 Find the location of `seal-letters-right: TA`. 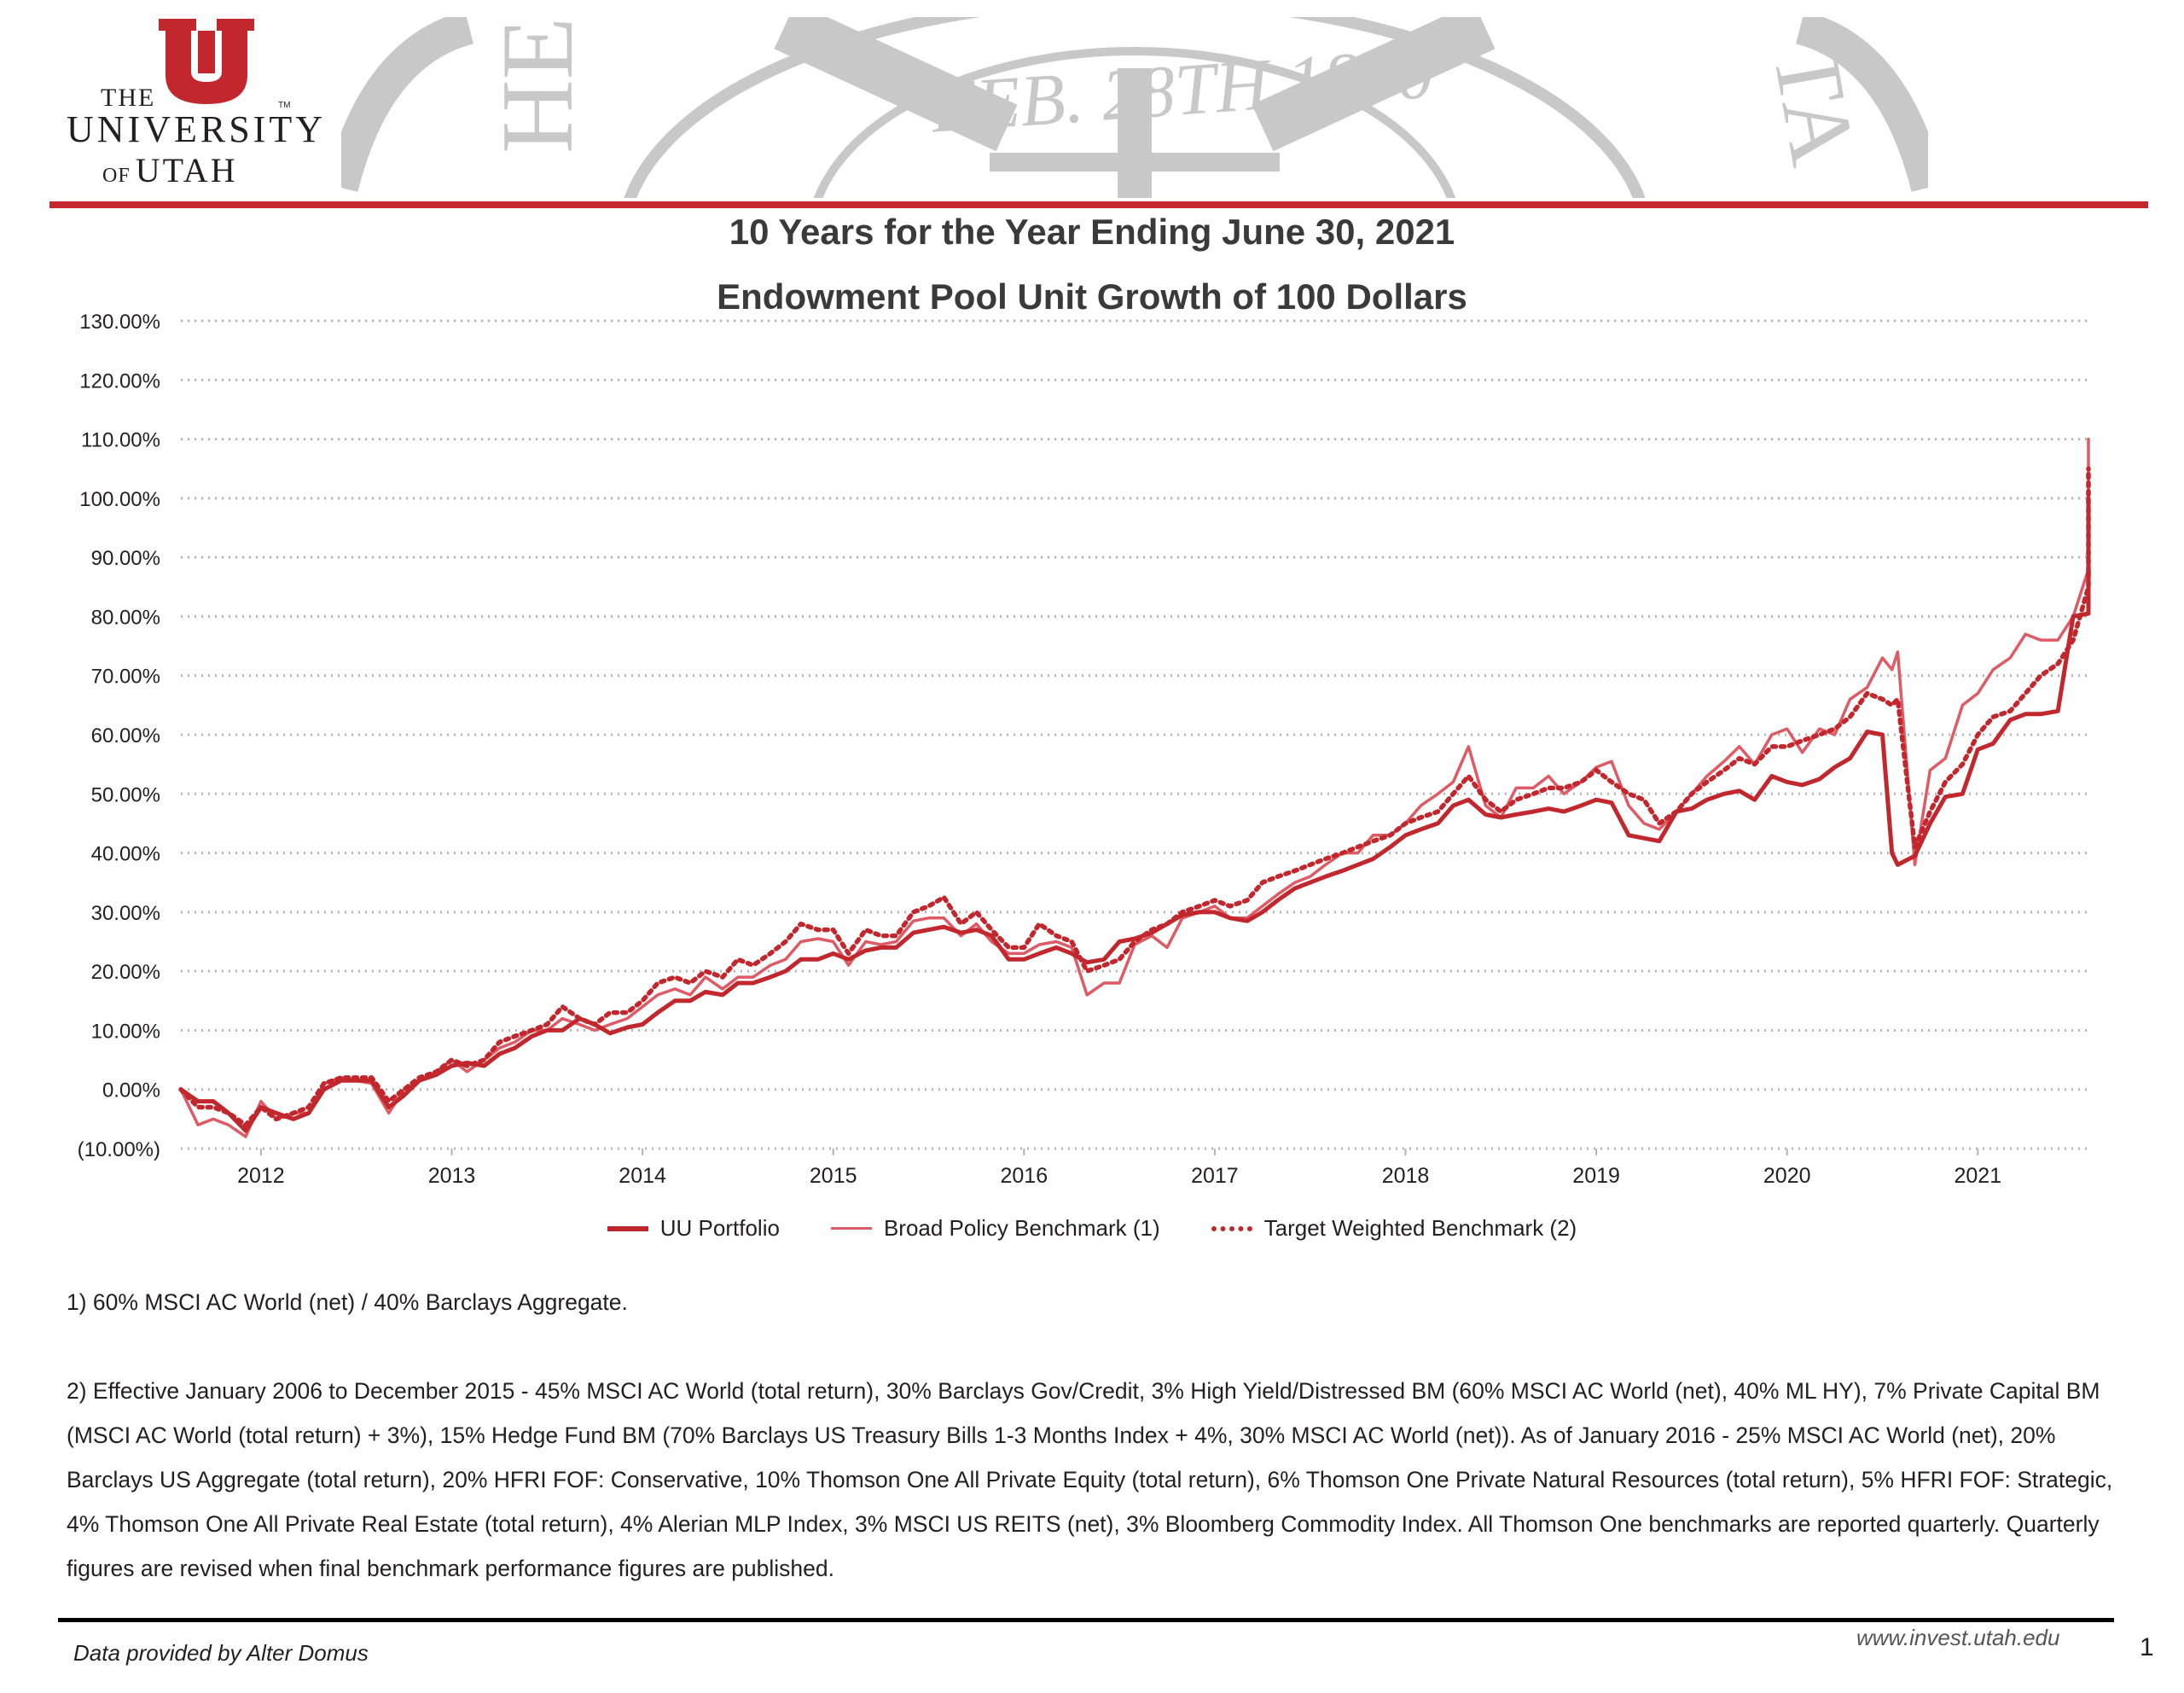

seal-letters-right: TA is located at coordinates (1815, 105).